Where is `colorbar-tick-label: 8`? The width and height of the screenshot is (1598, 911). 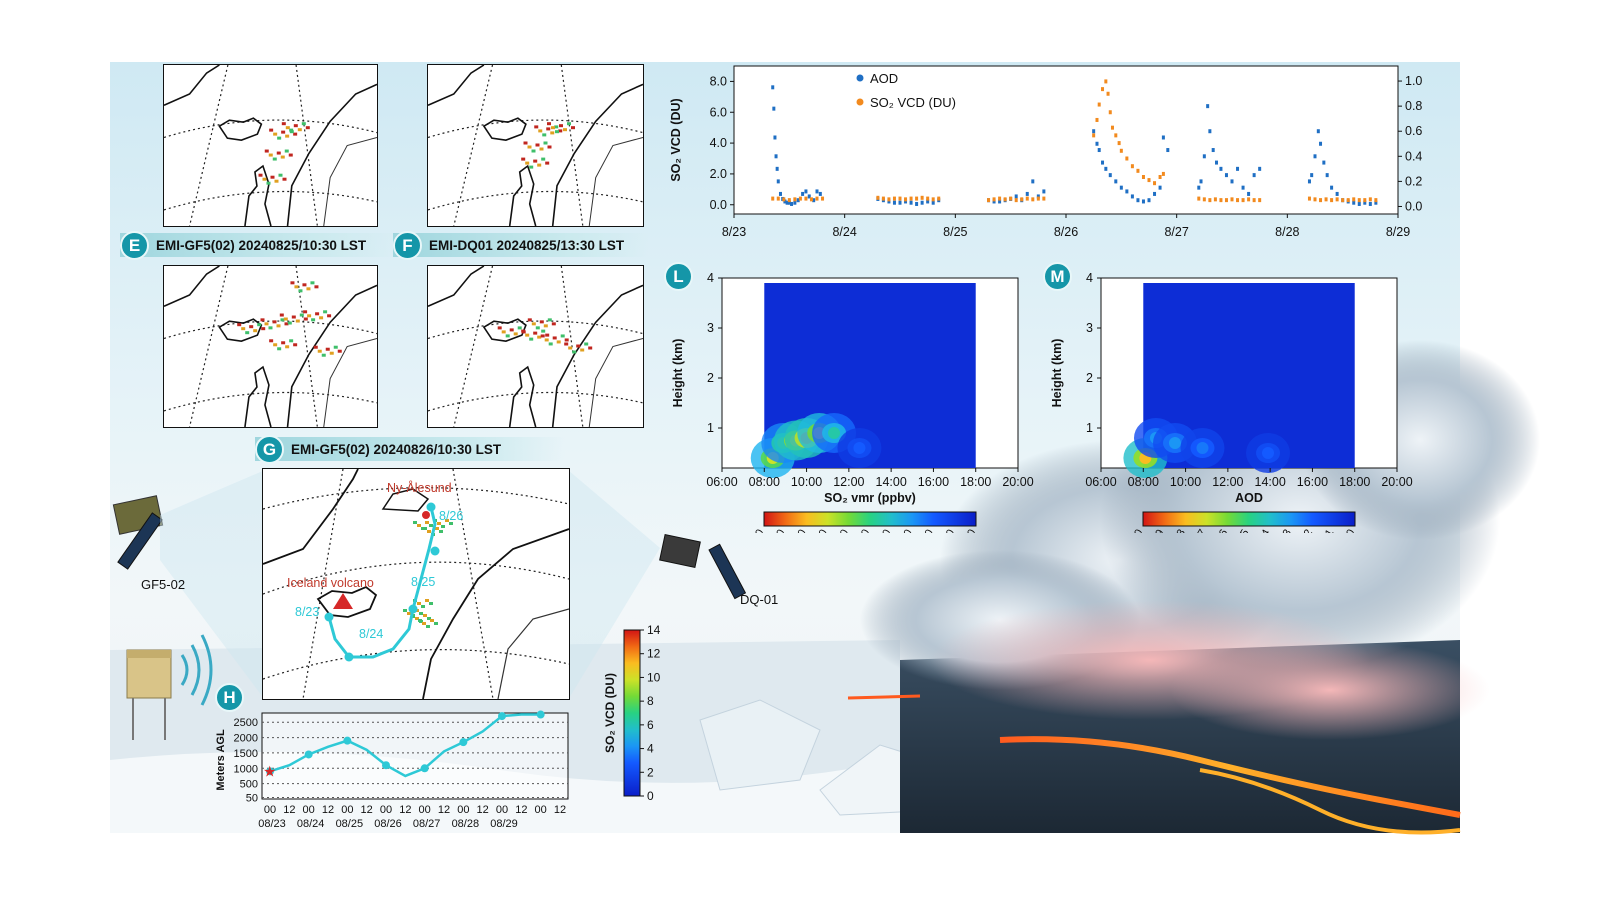
colorbar-tick-label: 8 is located at coordinates (650, 701).